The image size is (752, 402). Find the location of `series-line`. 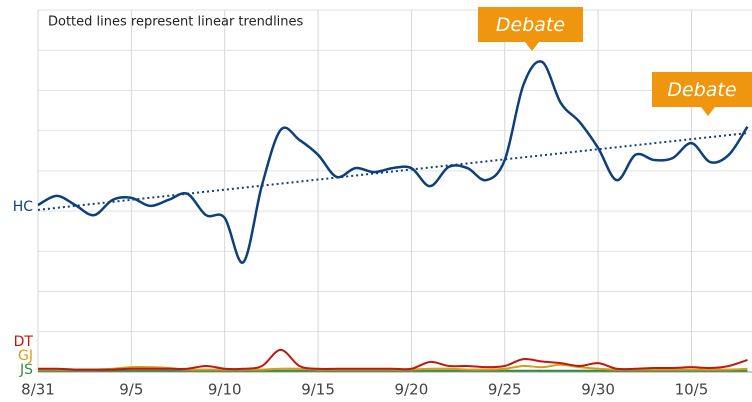

series-line is located at coordinates (392, 359).